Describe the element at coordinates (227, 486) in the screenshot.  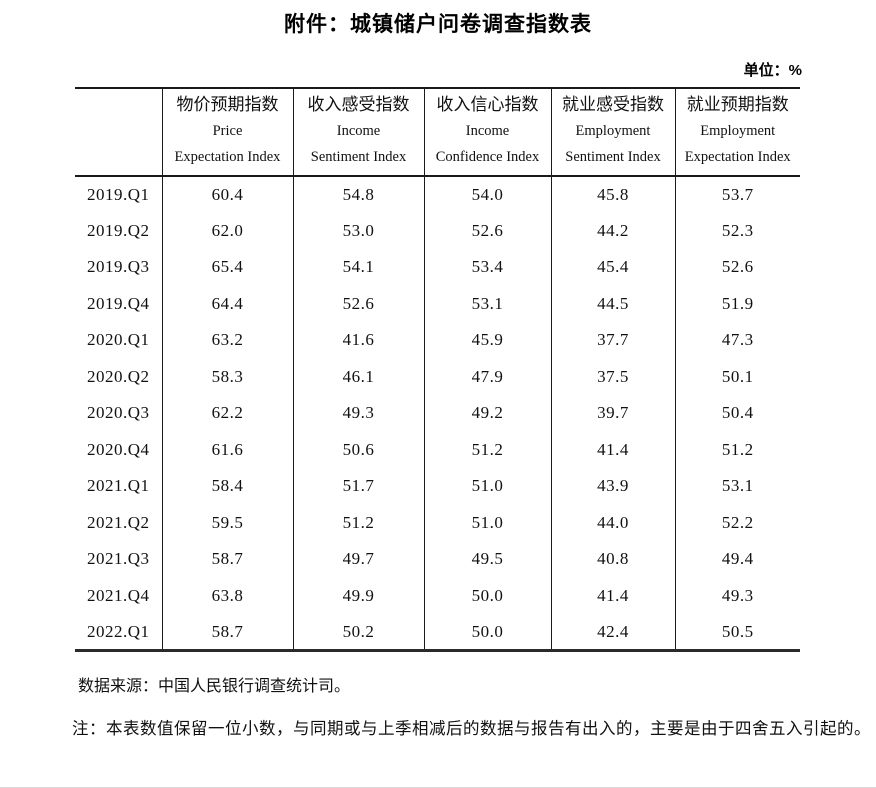
I see `value-cell: 58.4` at that location.